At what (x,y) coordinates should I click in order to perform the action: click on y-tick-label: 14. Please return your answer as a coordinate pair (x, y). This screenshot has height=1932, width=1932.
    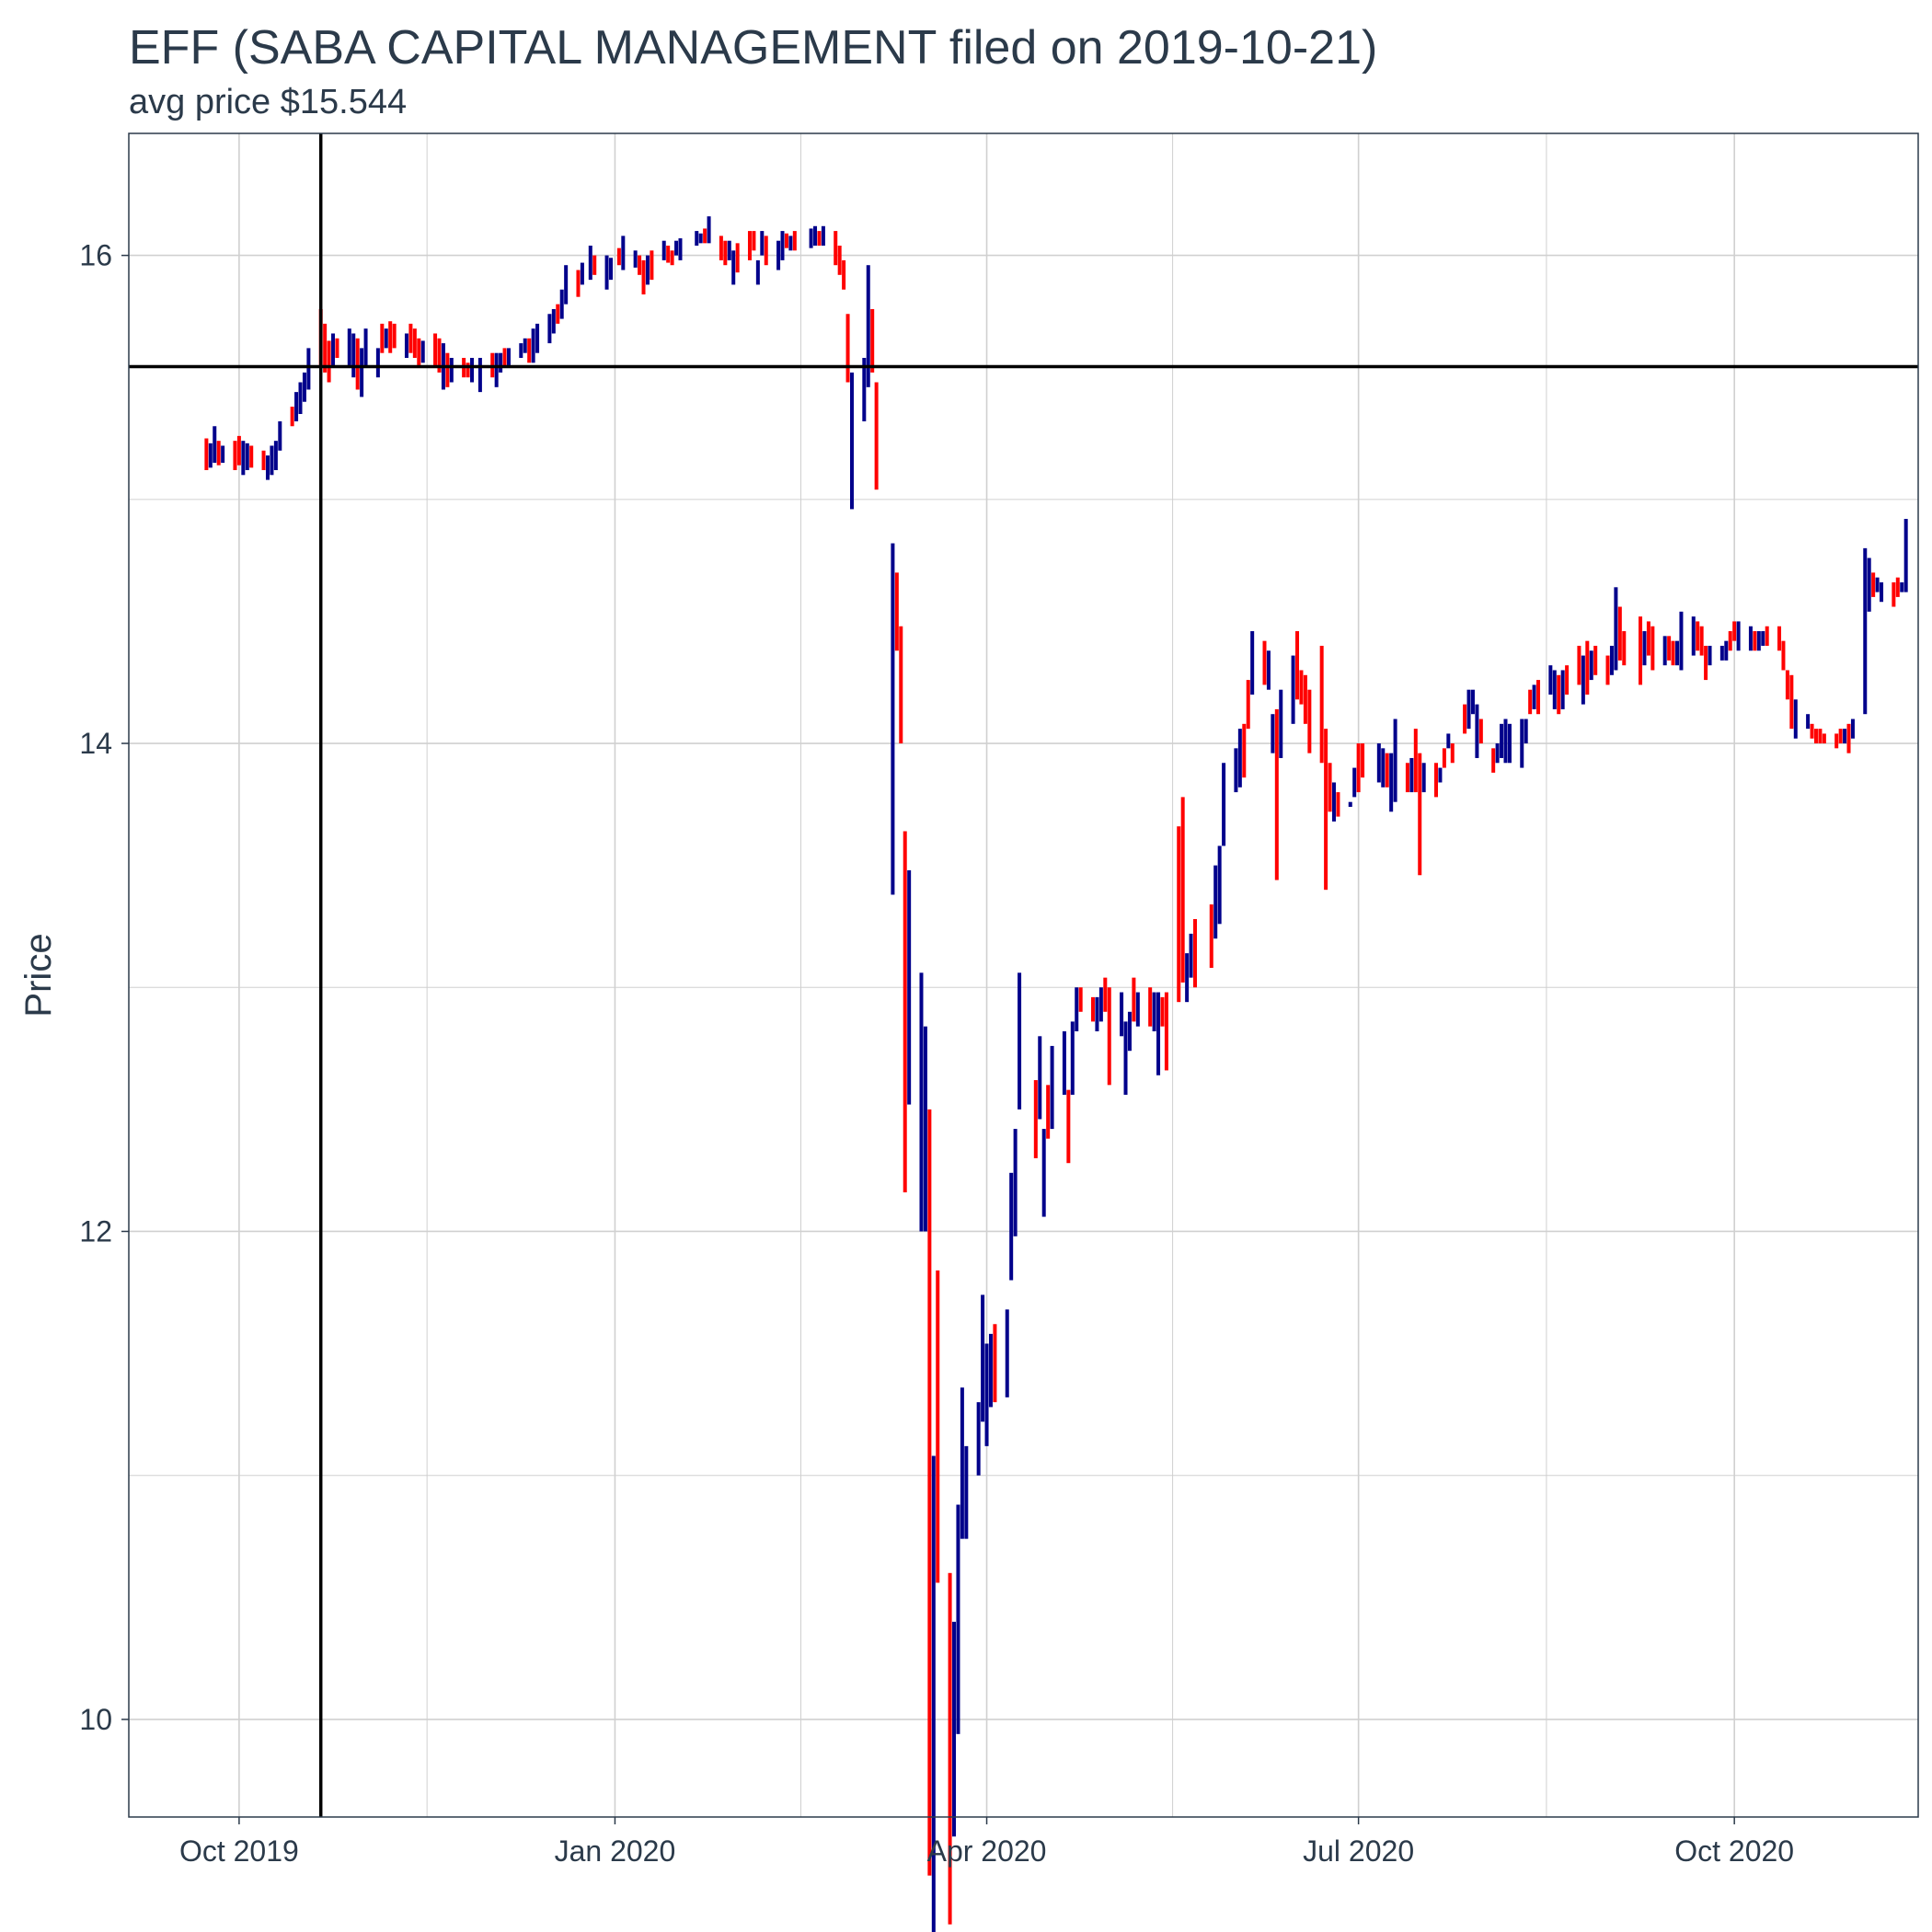
    Looking at the image, I should click on (95, 743).